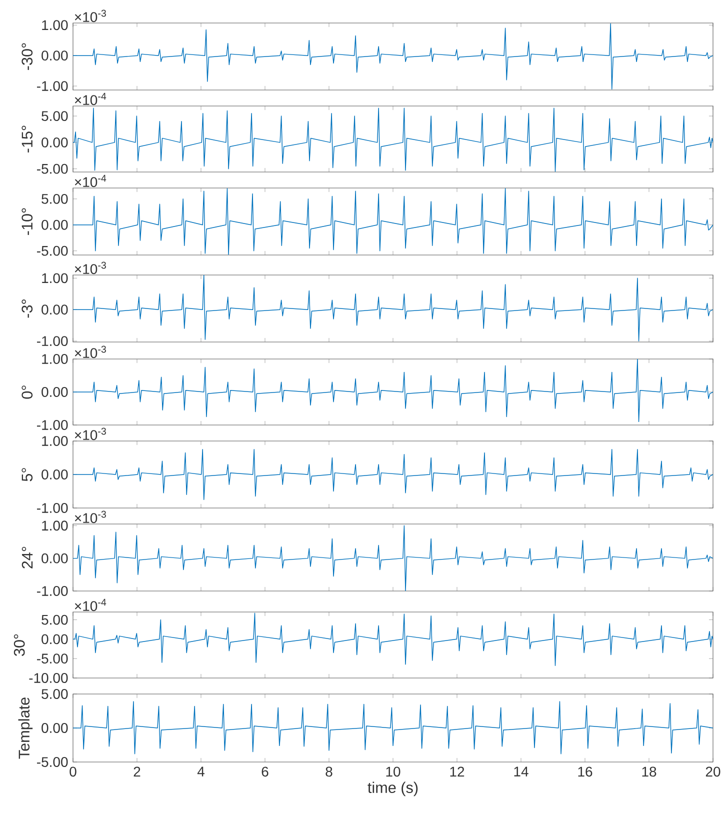 The width and height of the screenshot is (726, 818). What do you see at coordinates (19, 645) in the screenshot?
I see `y-axis-title: 30°` at bounding box center [19, 645].